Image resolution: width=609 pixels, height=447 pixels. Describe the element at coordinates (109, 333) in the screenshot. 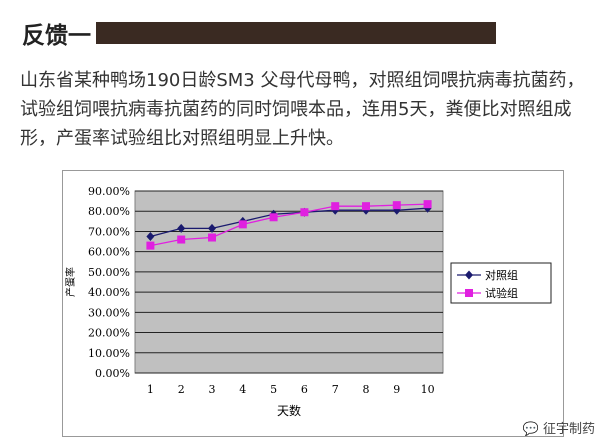

I see `y-tick-label: 20.00%` at that location.